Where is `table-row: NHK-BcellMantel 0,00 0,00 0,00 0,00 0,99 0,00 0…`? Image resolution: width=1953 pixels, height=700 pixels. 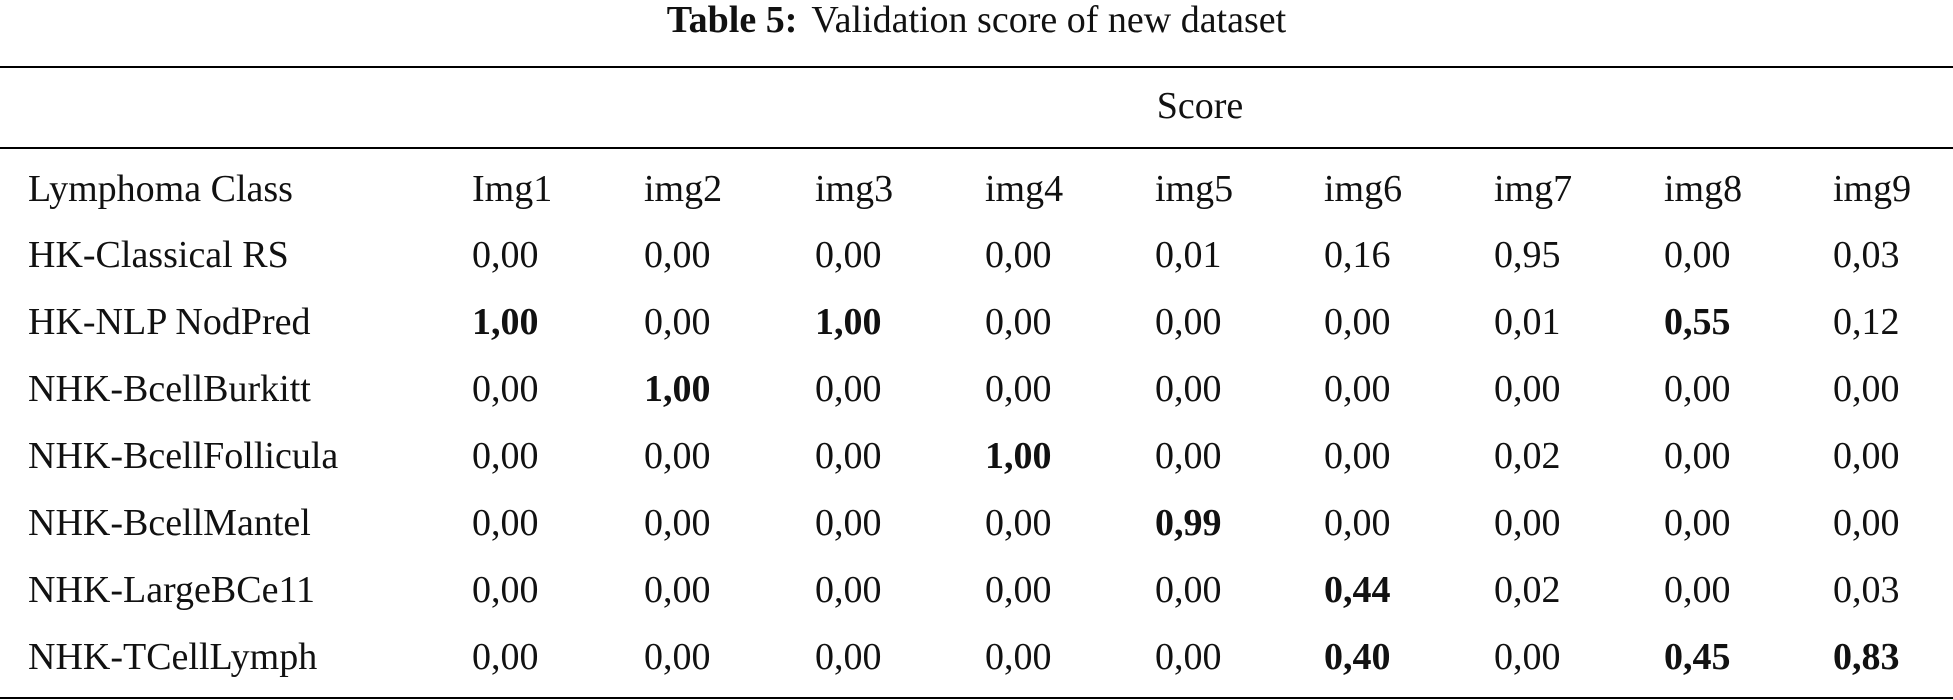 table-row: NHK-BcellMantel 0,00 0,00 0,00 0,00 0,99 0,00 0… is located at coordinates (976, 523).